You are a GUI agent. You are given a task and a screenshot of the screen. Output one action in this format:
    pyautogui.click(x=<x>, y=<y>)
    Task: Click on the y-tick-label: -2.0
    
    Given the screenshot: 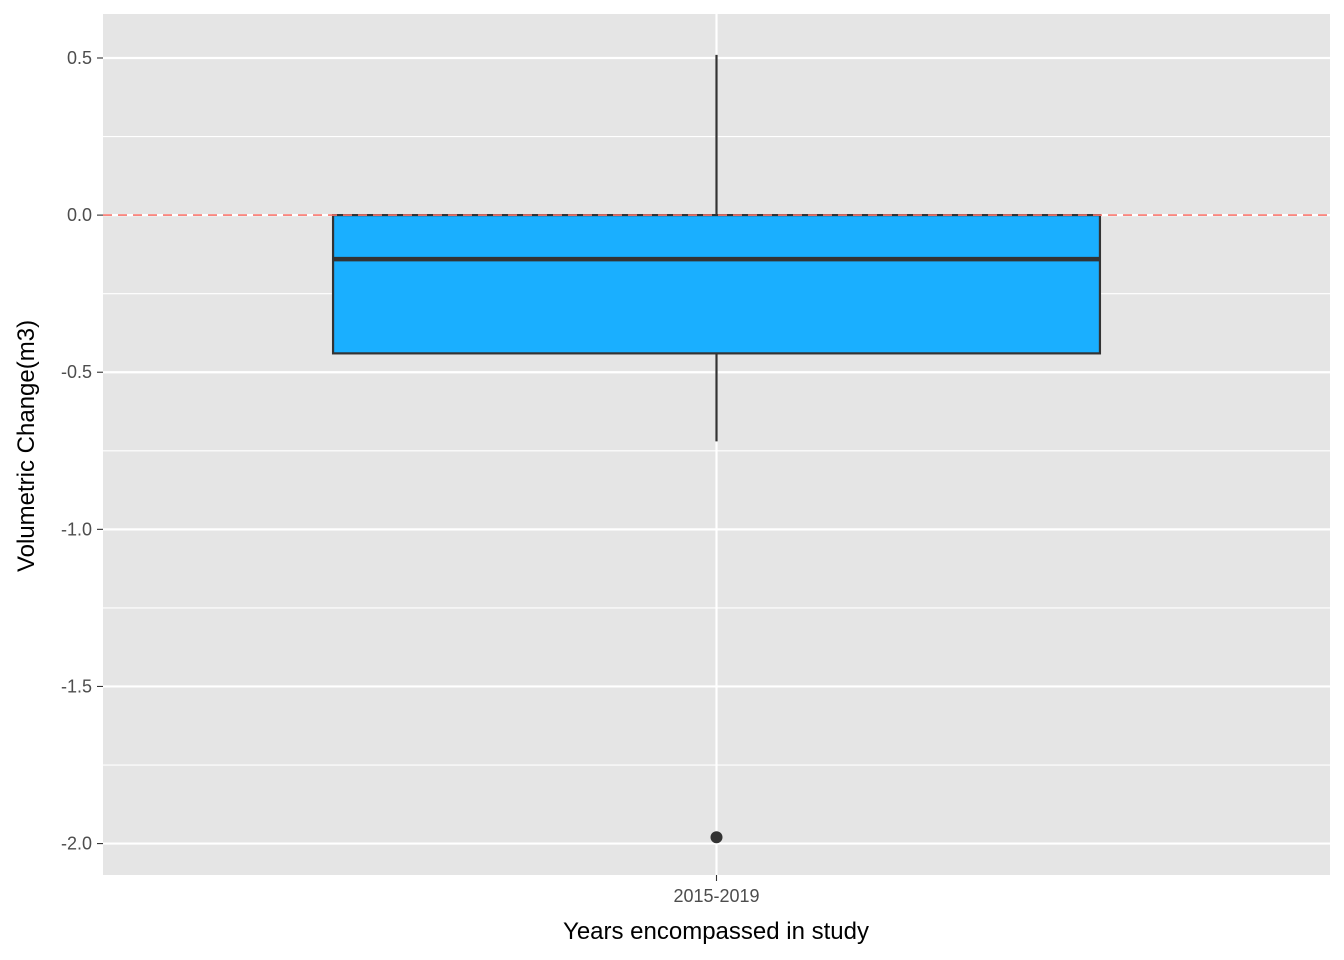 What is the action you would take?
    pyautogui.click(x=76, y=844)
    